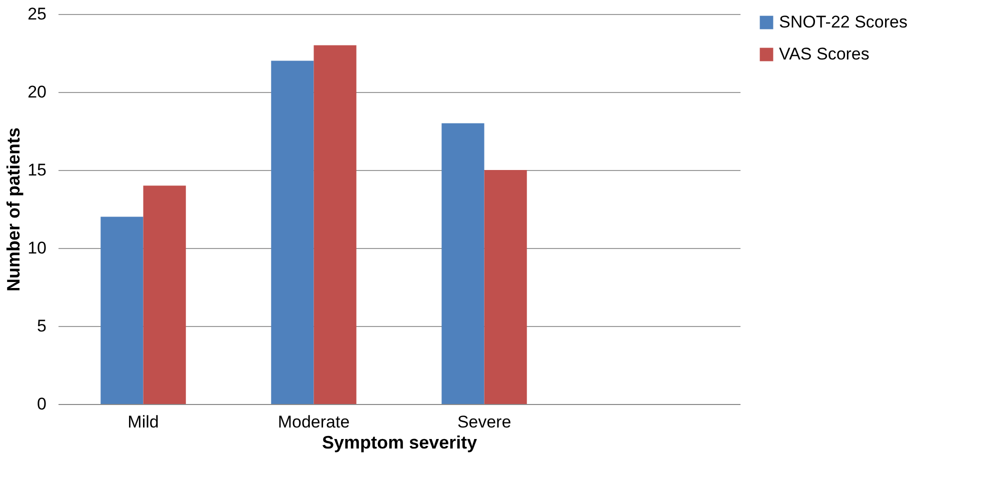  What do you see at coordinates (143, 422) in the screenshot?
I see `x-tick-label: Mild` at bounding box center [143, 422].